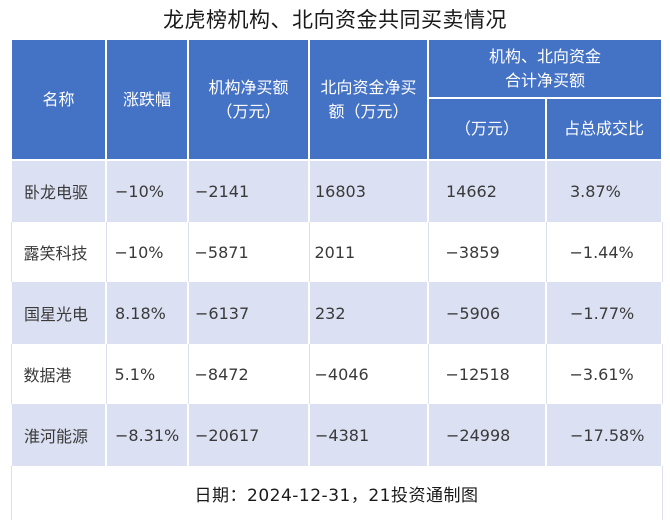  Describe the element at coordinates (248, 99) in the screenshot. I see `column-header-institution-net-buy: 机构净买额 （万元）` at that location.